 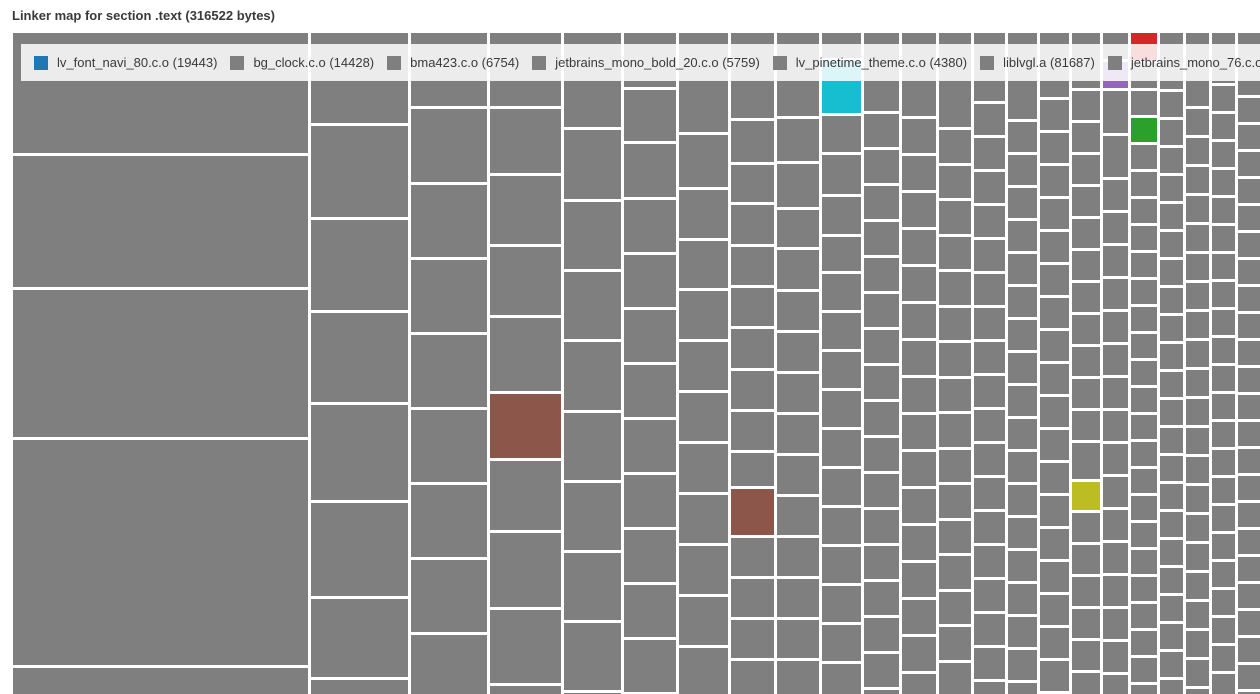 I want to click on legend-item: jetbrains_mono_bold_20.c.o (5759), so click(x=646, y=62).